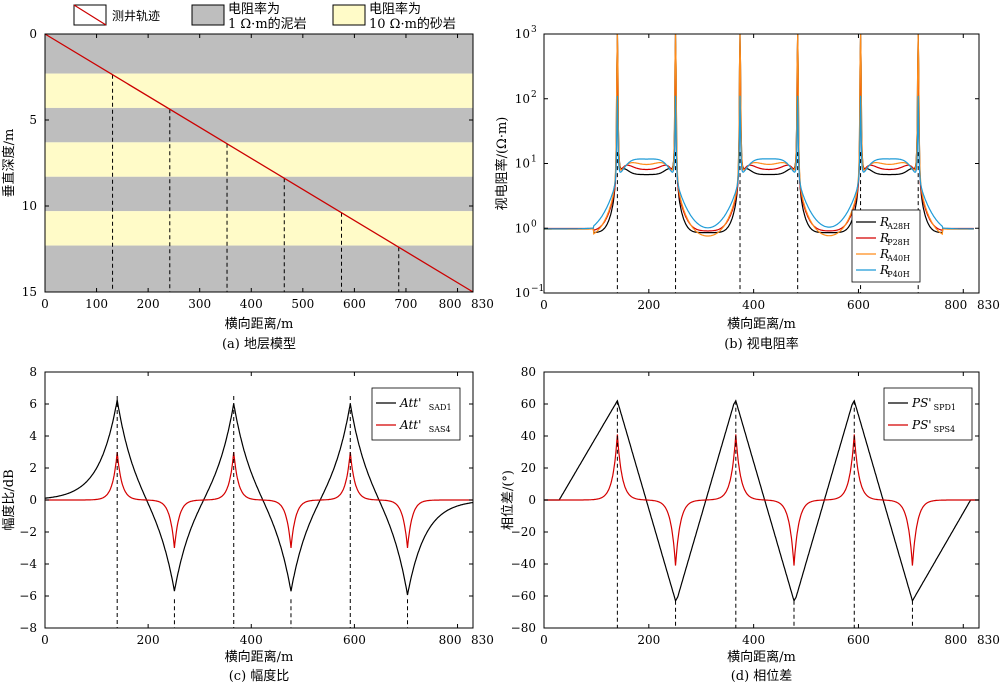 The height and width of the screenshot is (690, 1000). I want to click on y-tick-label: 2, so click(33, 468).